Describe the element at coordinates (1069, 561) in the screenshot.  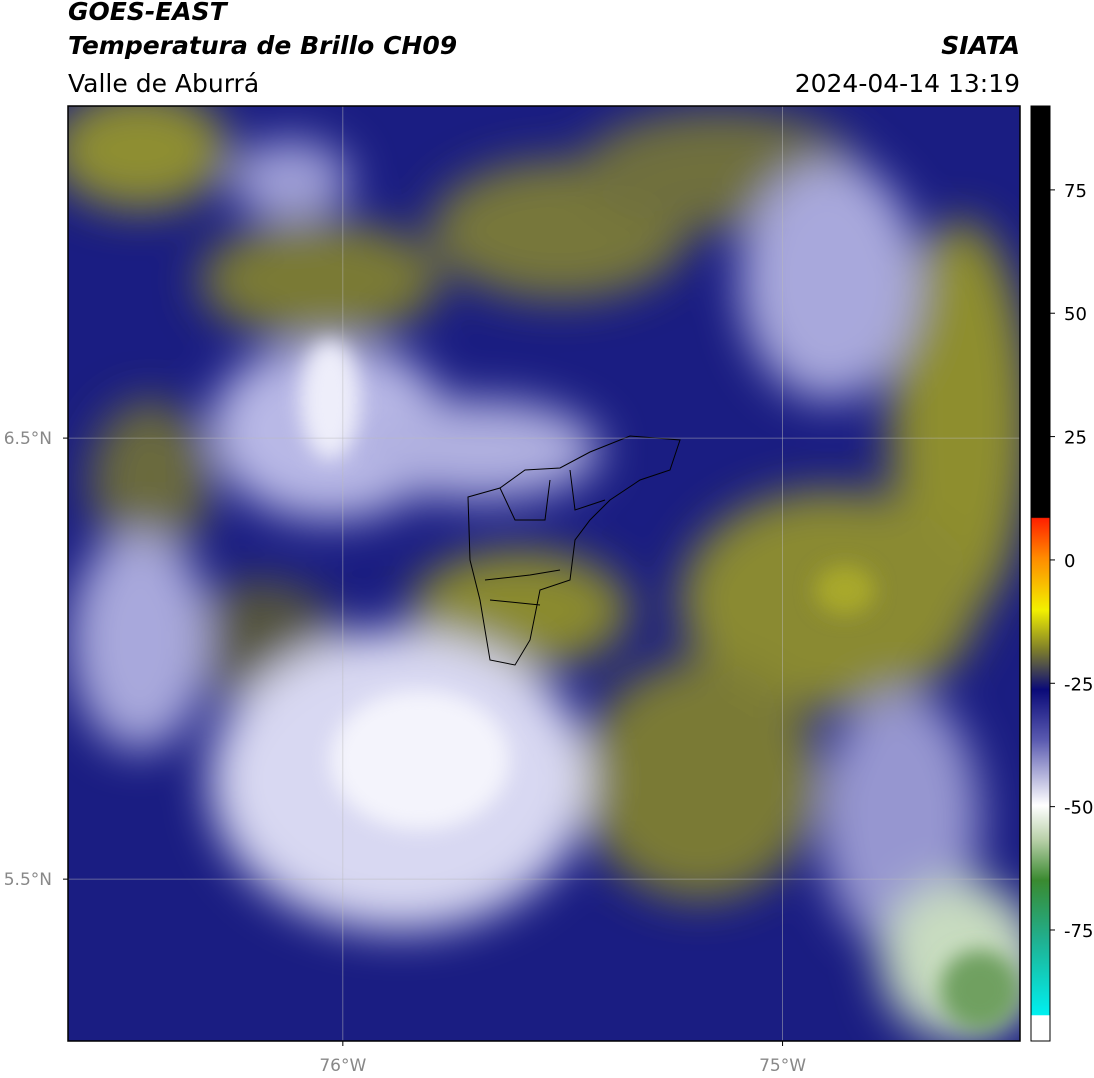
I see `colorbar-tick-label: 0` at that location.